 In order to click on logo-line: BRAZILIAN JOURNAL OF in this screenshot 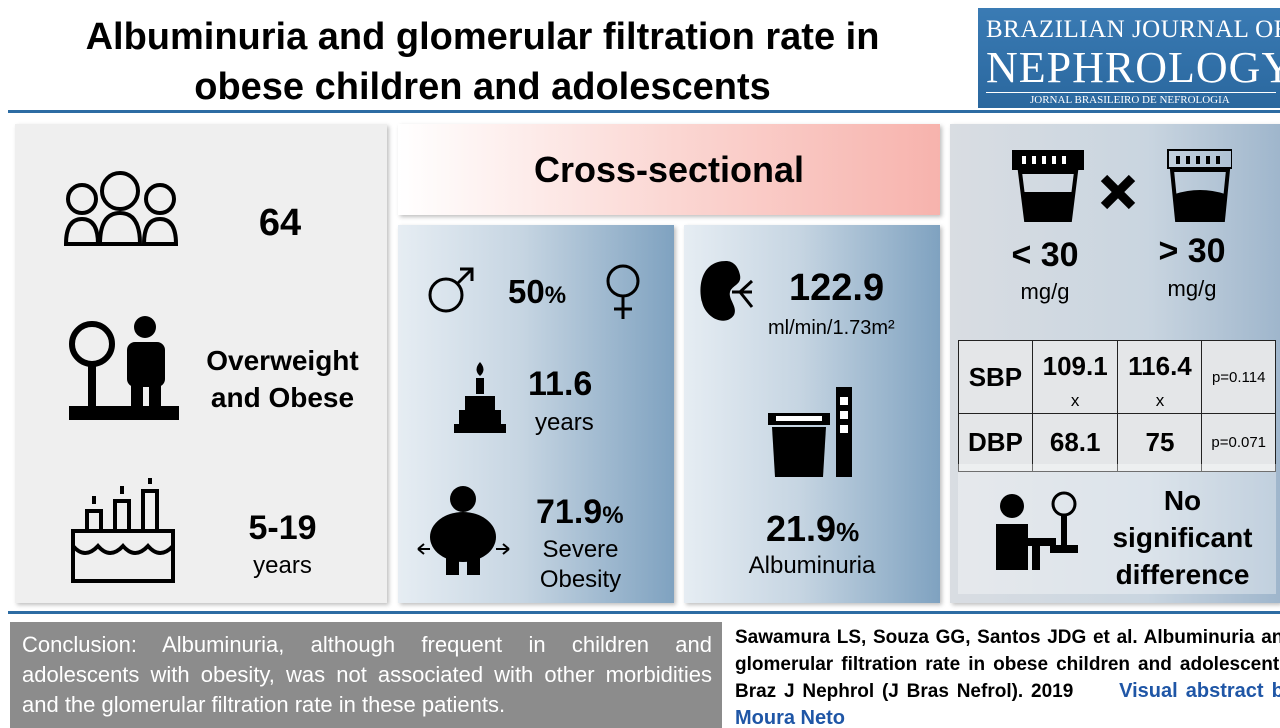, I will do `click(1133, 29)`.